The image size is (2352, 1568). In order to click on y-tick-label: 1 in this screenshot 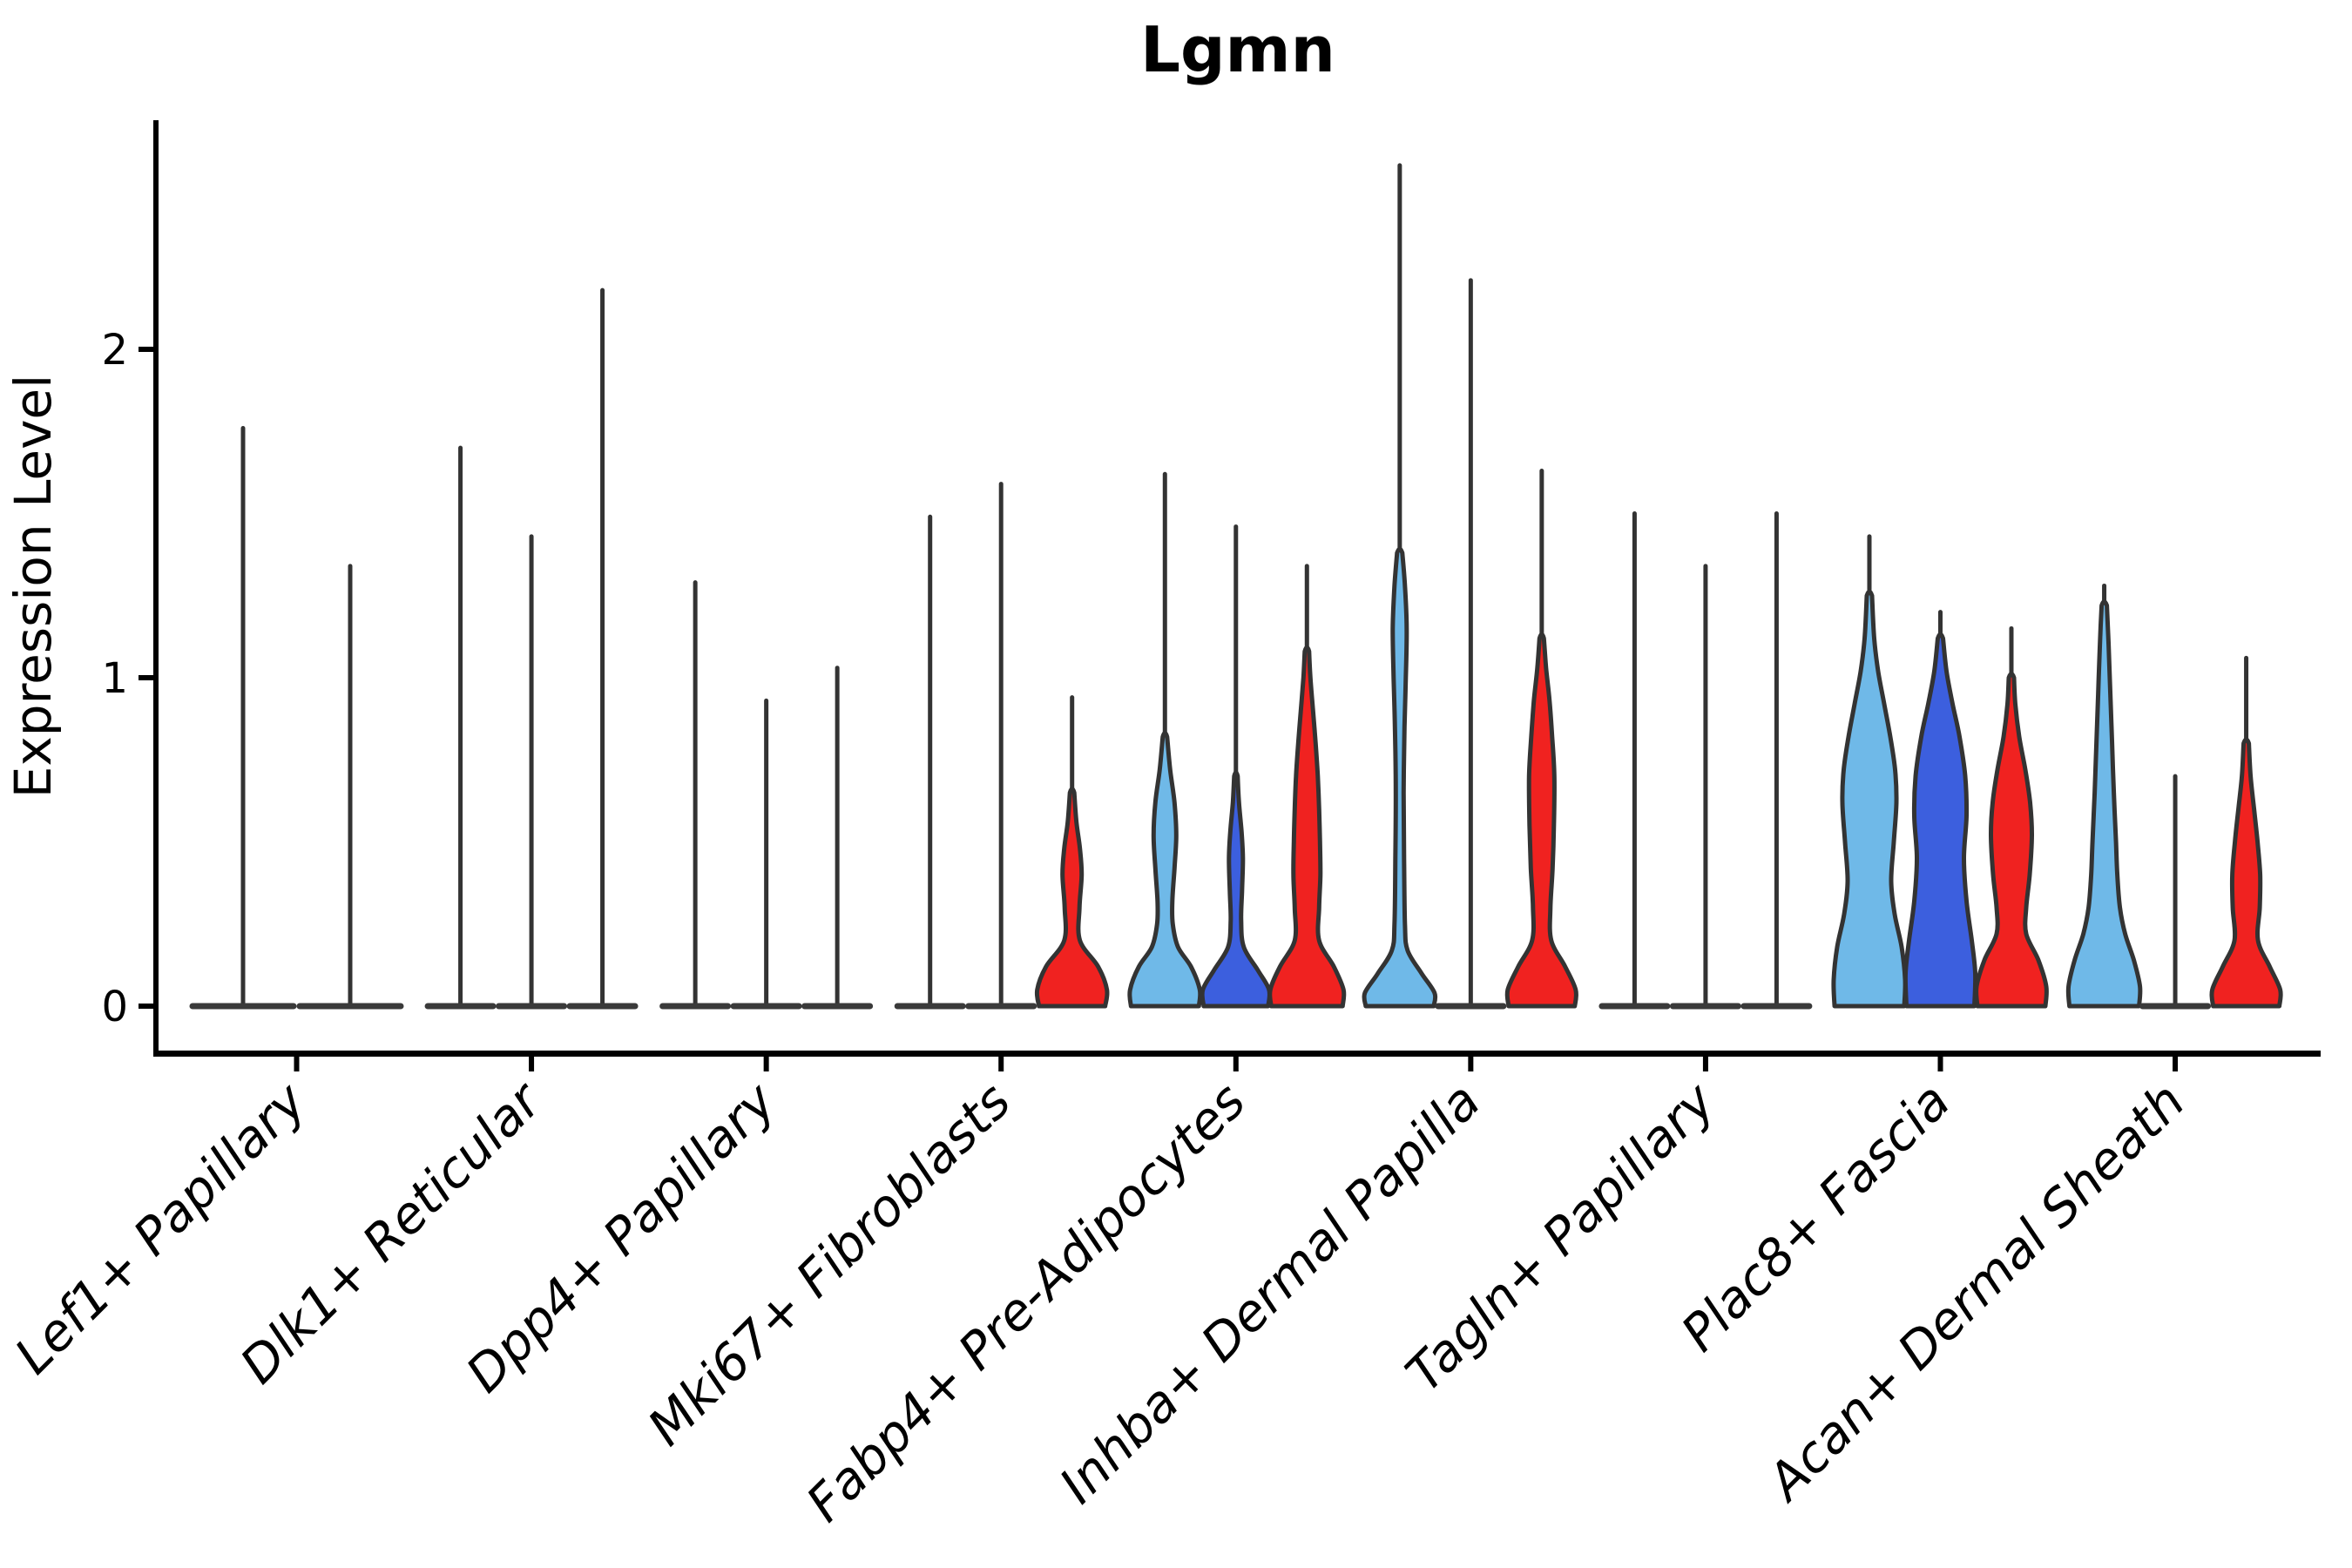, I will do `click(114, 678)`.